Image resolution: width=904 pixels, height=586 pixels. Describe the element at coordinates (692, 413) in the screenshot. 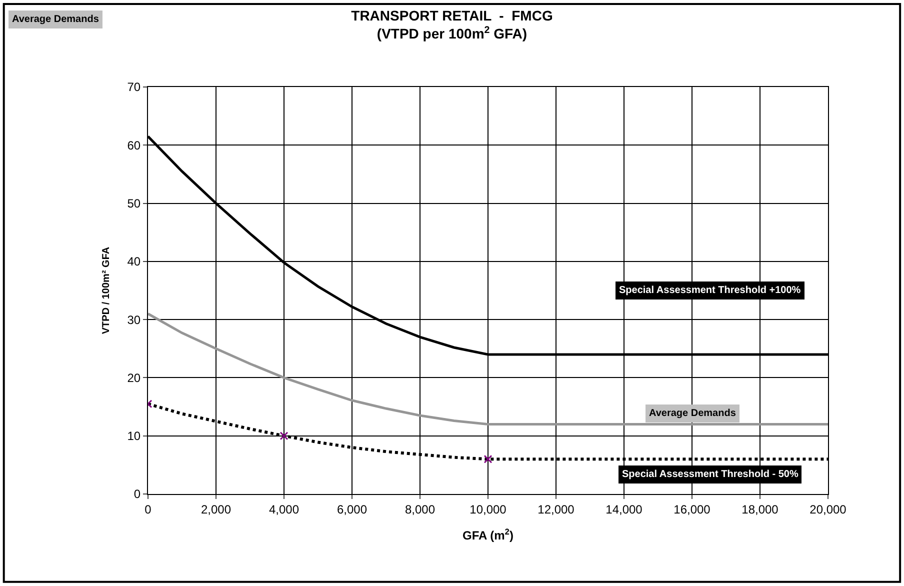

I see `annotation: Average Demands` at that location.